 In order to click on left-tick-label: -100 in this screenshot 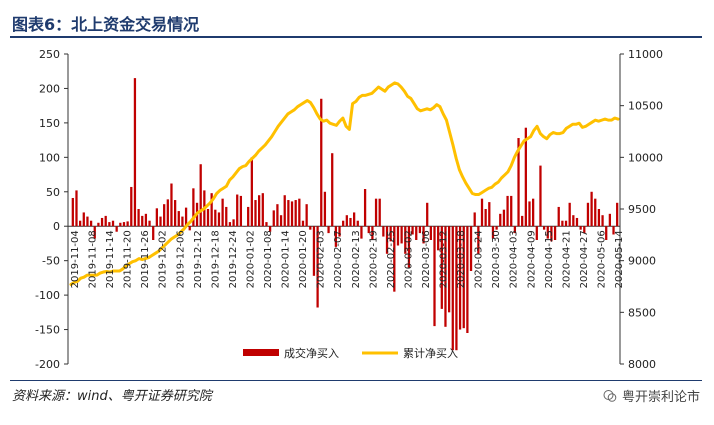, I will do `click(47, 295)`.